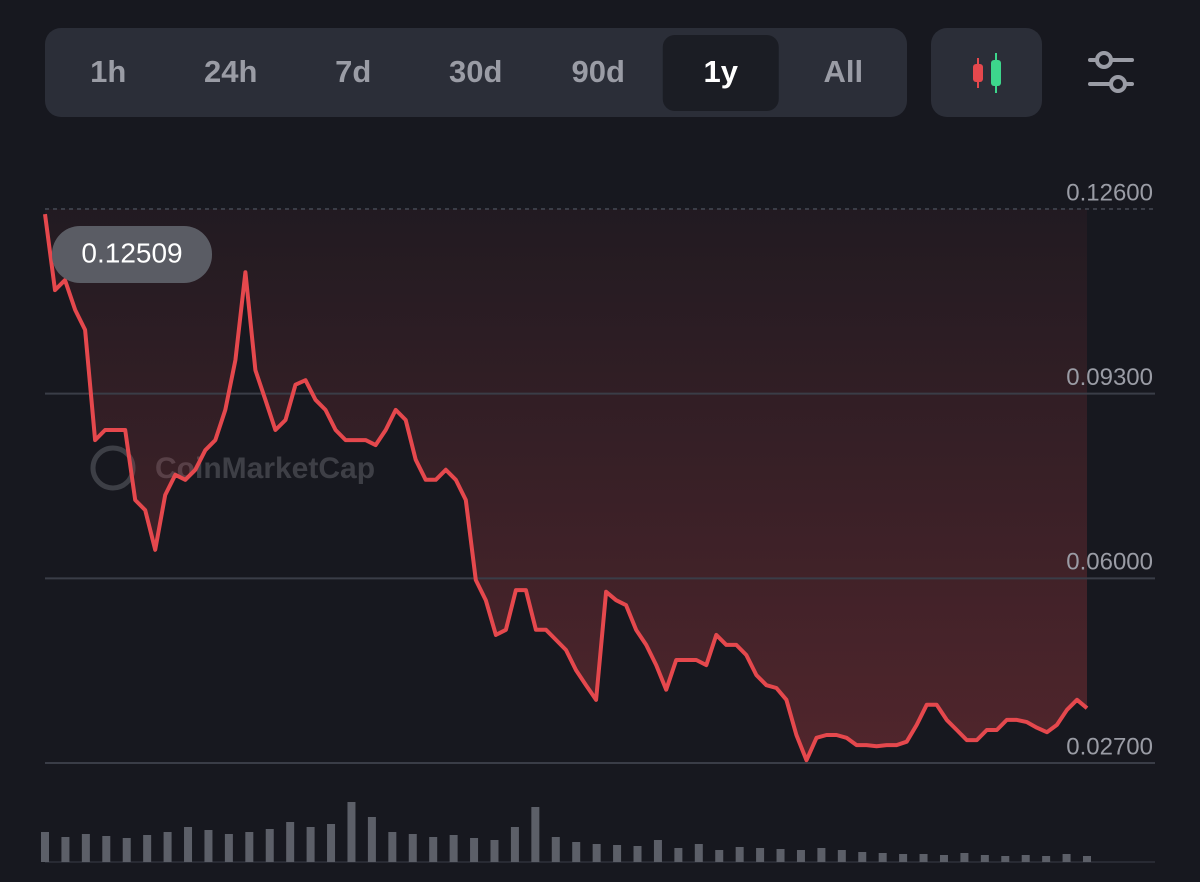 This screenshot has height=882, width=1200. What do you see at coordinates (598, 71) in the screenshot?
I see `tab: 90d` at bounding box center [598, 71].